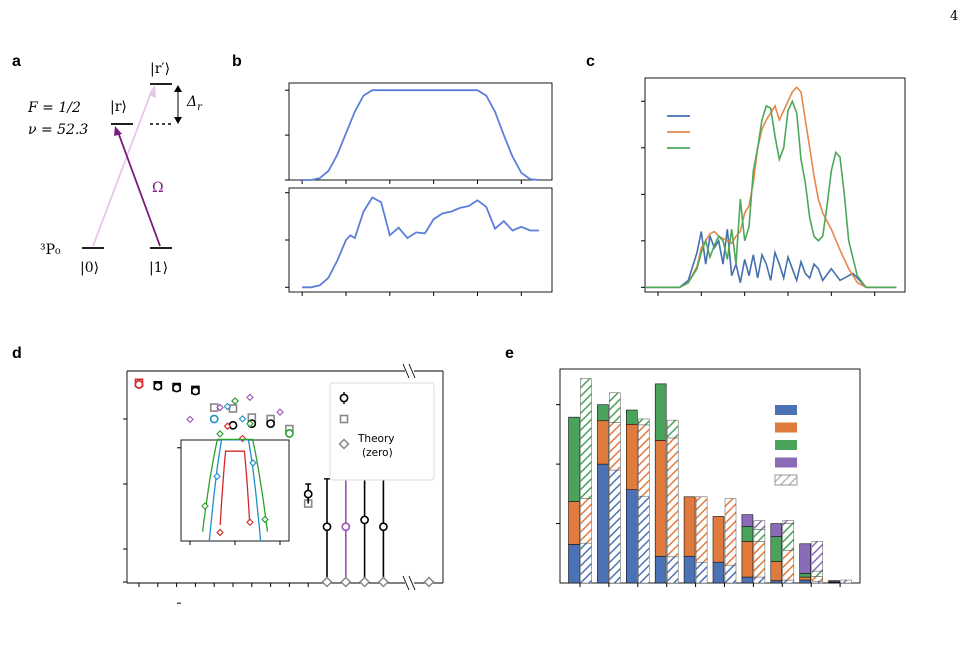  I want to click on d-legend-box, so click(382, 431).